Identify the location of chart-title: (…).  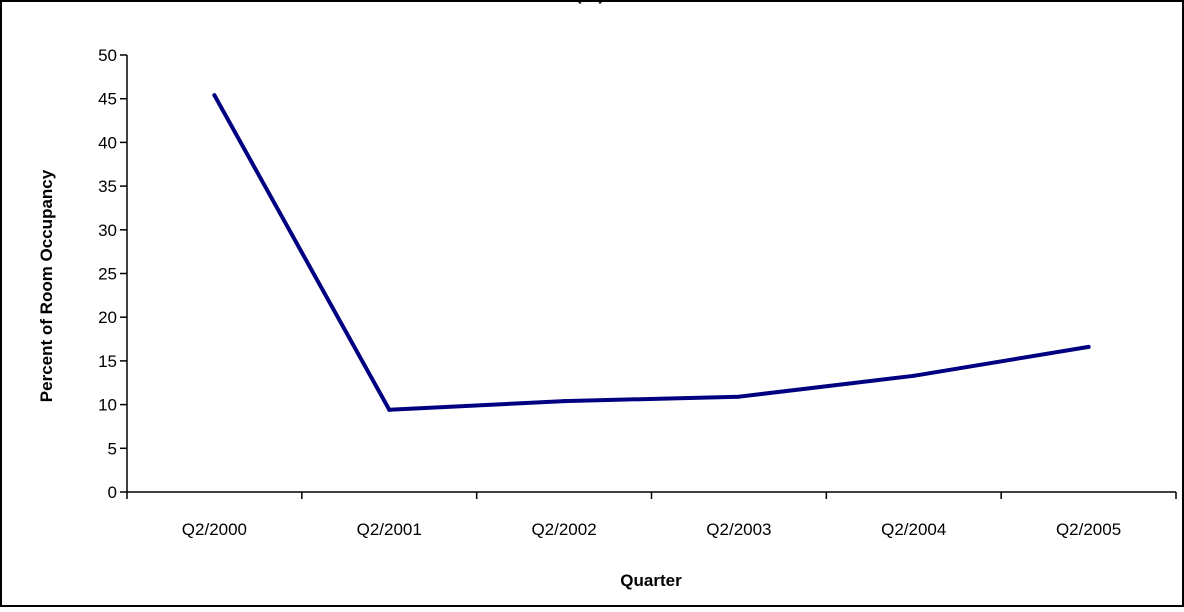
(590, 2).